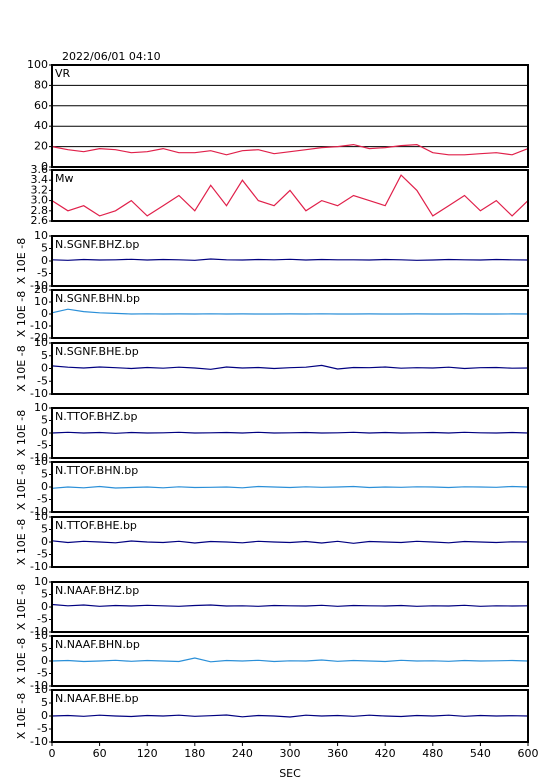 The height and width of the screenshot is (781, 554). I want to click on x-tick-label: 600, so click(528, 753).